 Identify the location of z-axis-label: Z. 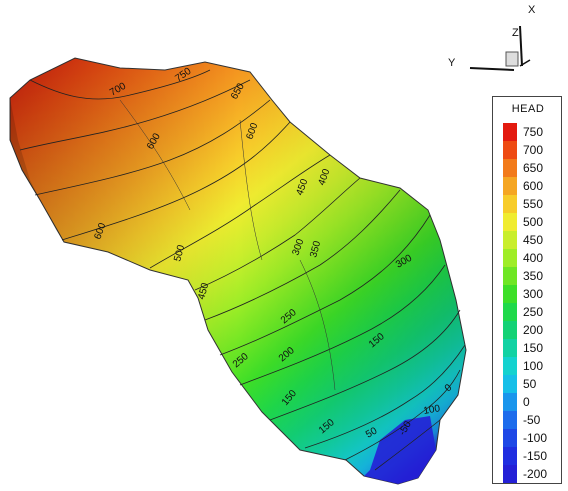
(515, 33).